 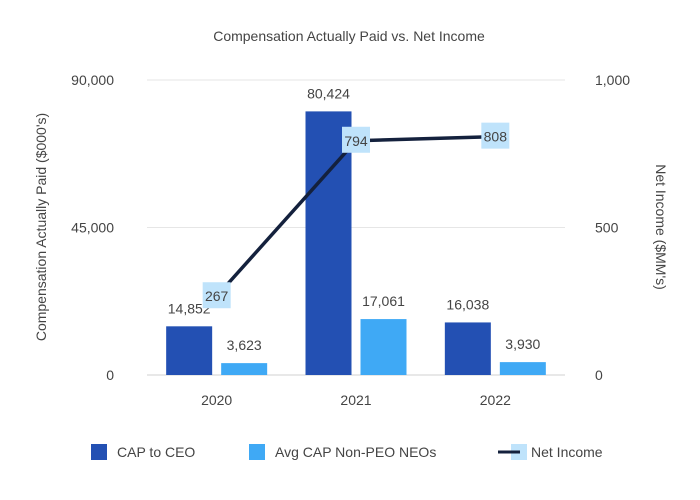 I want to click on bar-label: 3,623, so click(x=244, y=345).